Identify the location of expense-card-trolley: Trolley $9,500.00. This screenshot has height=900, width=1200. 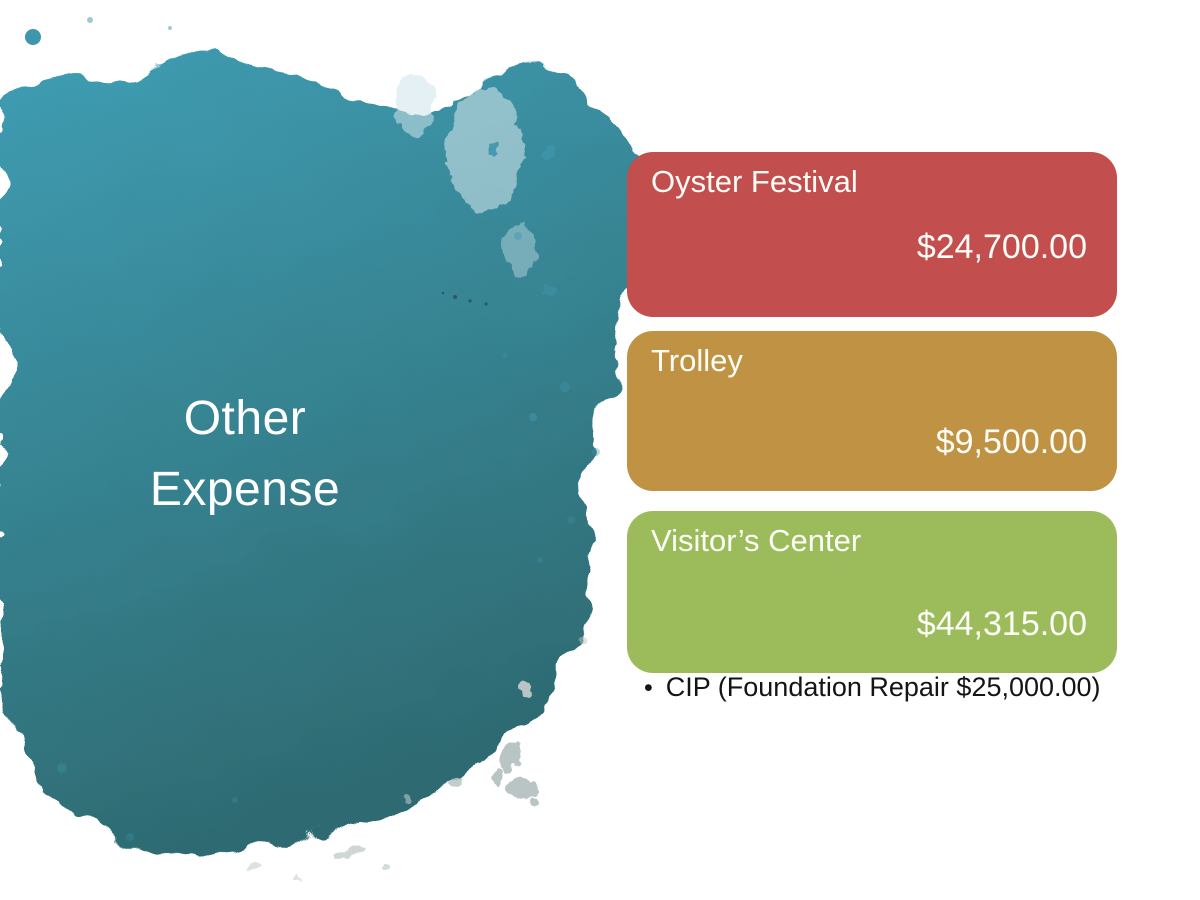
(872, 411).